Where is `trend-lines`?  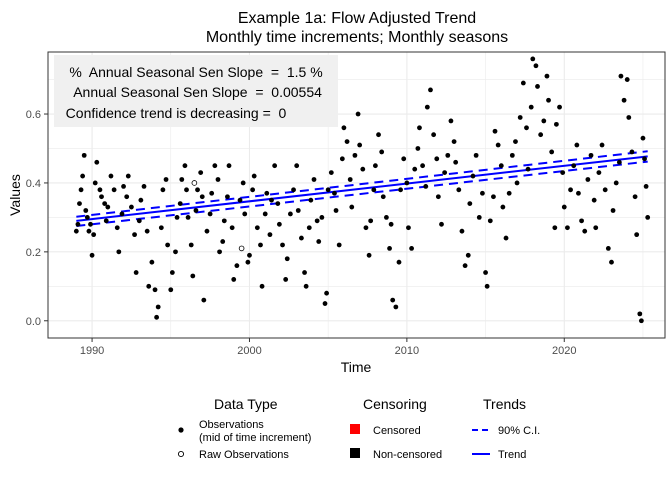
trend-lines is located at coordinates (362, 188).